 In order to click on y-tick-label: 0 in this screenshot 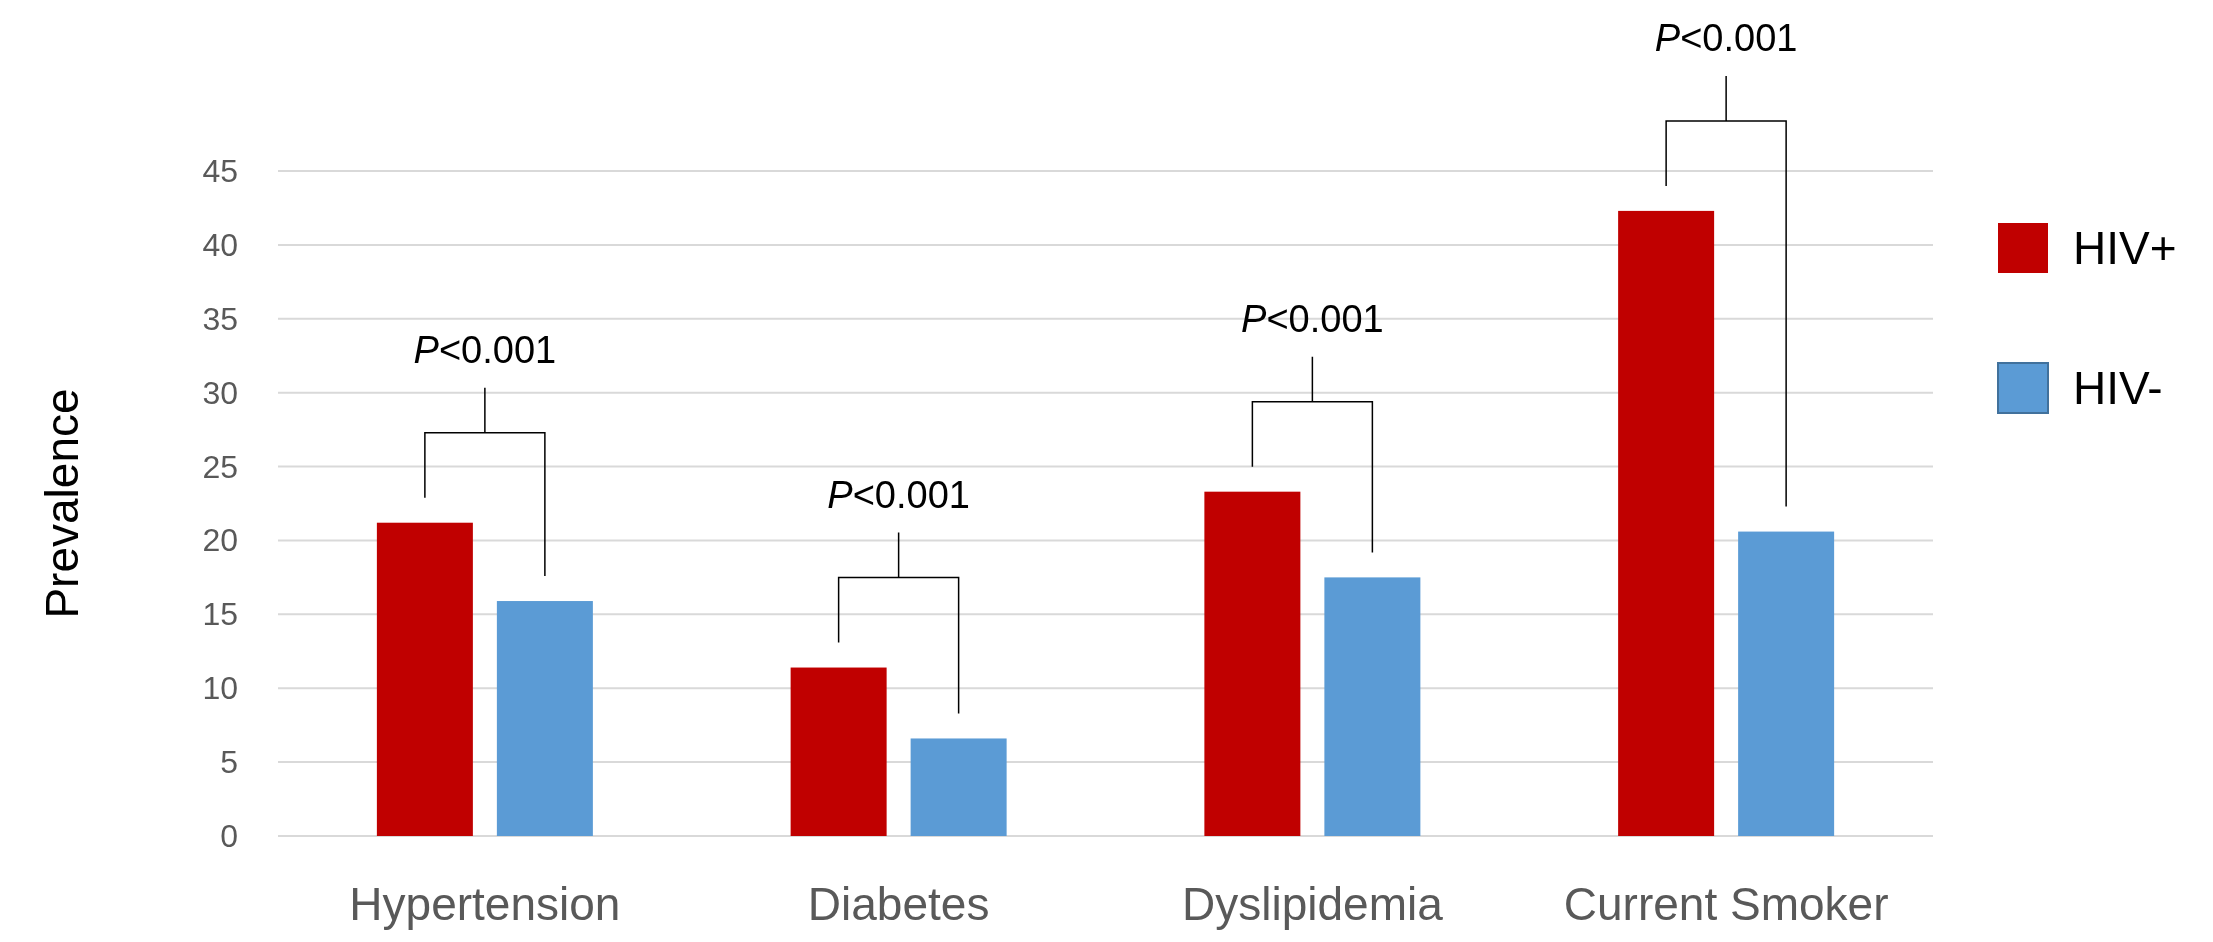, I will do `click(229, 836)`.